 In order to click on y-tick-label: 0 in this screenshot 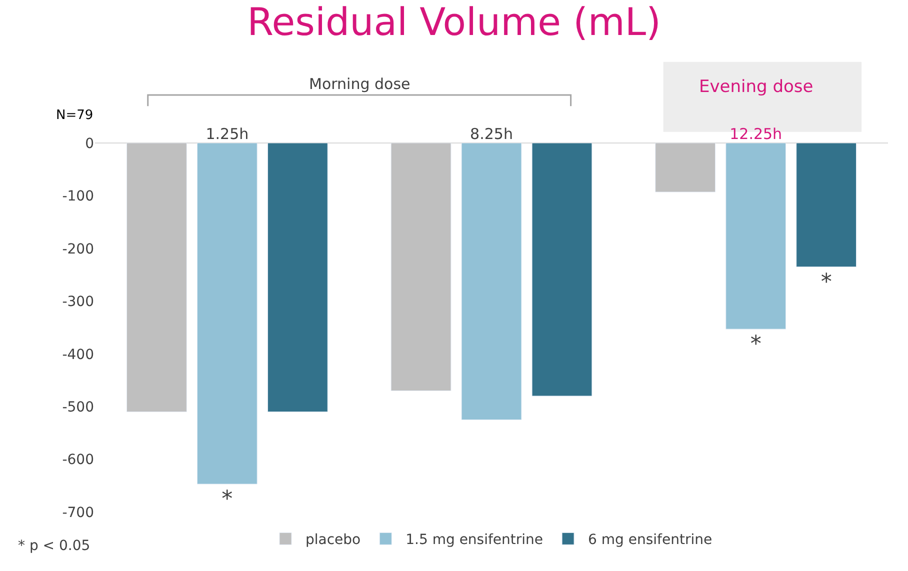, I will do `click(89, 144)`.